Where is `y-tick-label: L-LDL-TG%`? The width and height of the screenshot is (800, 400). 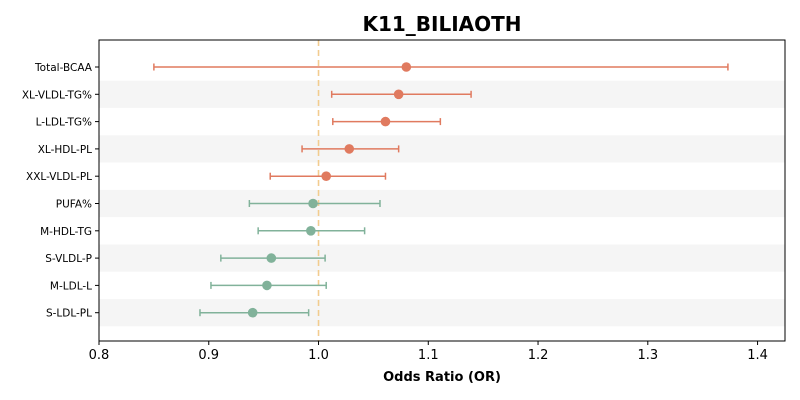
y-tick-label: L-LDL-TG% is located at coordinates (64, 123).